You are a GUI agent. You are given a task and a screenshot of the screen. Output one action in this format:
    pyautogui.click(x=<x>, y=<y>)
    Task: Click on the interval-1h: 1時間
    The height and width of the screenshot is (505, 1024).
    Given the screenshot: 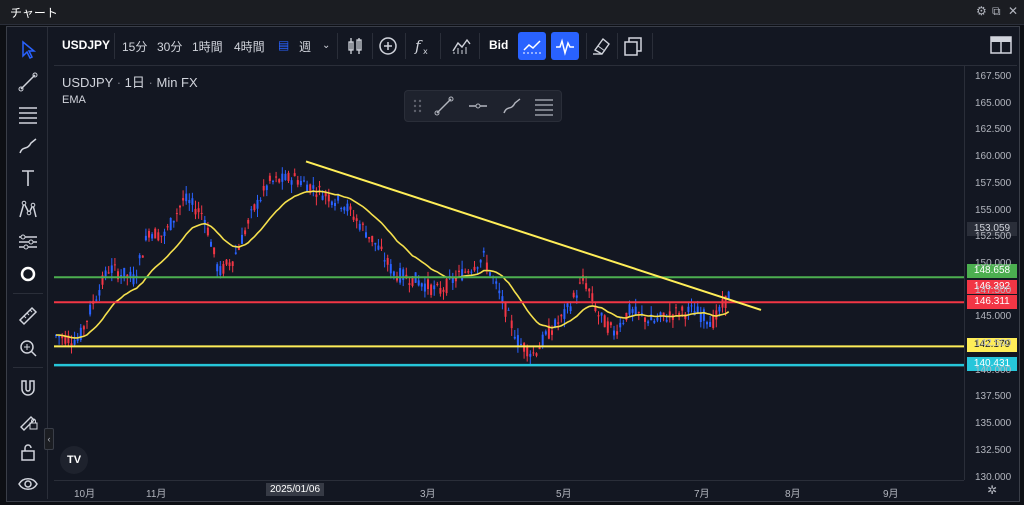 What is the action you would take?
    pyautogui.click(x=207, y=47)
    